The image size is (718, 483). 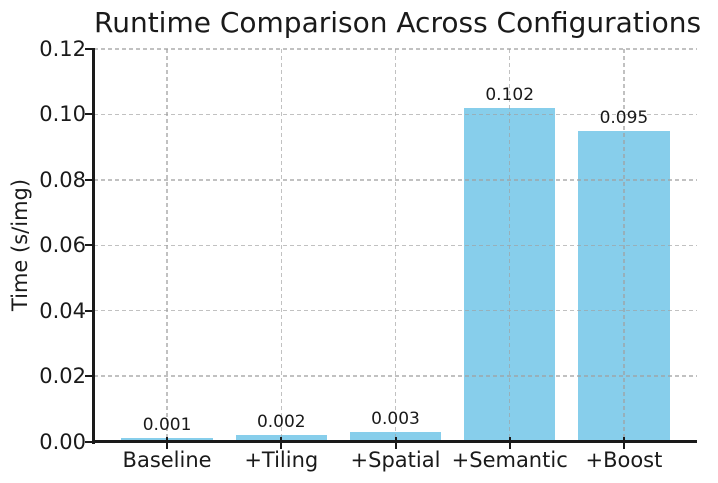 I want to click on bar-value-label: 0.102, so click(x=510, y=94).